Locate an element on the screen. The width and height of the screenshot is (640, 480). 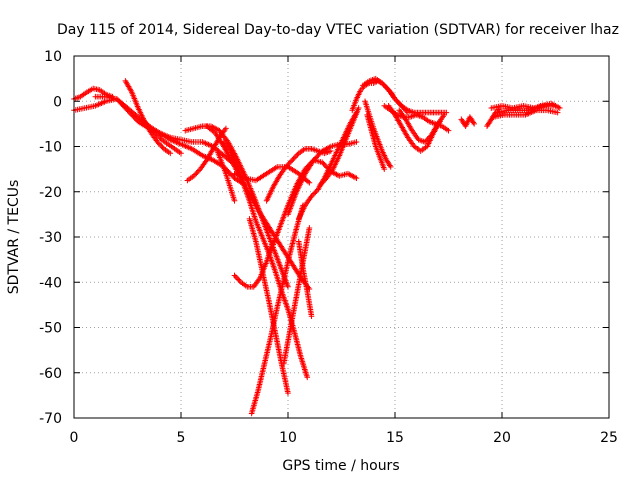
y-tick-label: -60 is located at coordinates (50, 374).